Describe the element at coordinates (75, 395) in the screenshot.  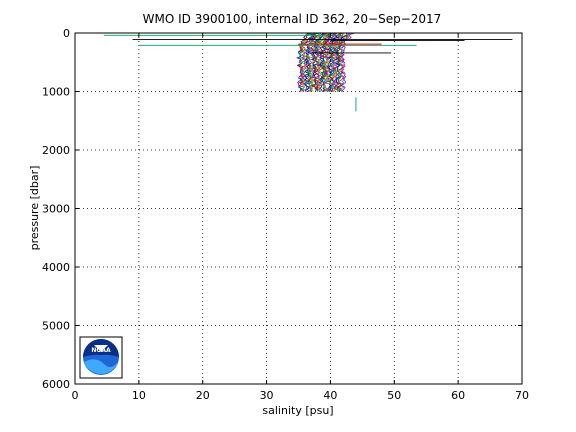
I see `x-tick-label: 0` at that location.